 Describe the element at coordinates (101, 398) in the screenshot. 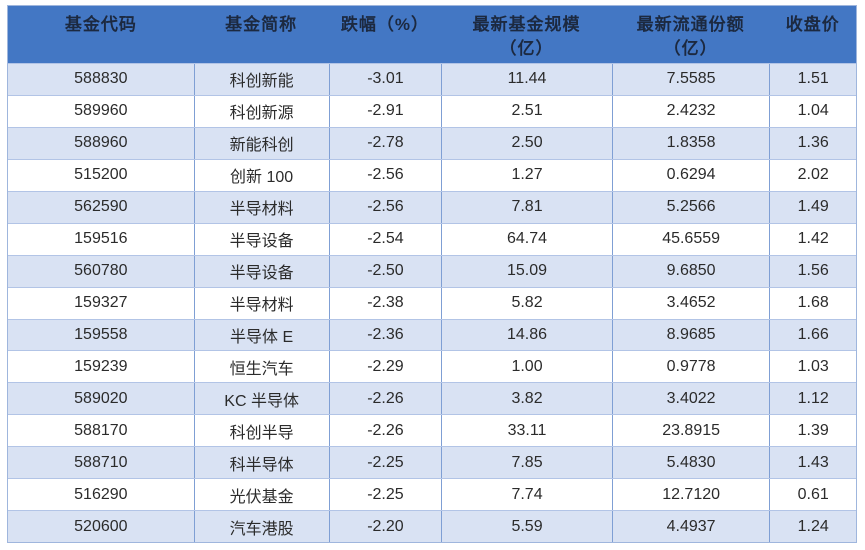

I see `cell-fund-code: 589020` at that location.